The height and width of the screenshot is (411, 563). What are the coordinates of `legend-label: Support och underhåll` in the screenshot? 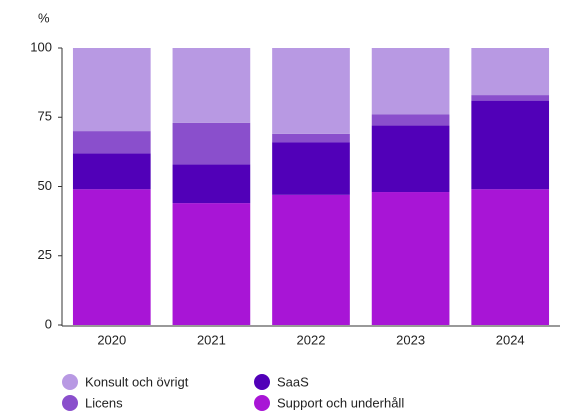 It's located at (340, 402).